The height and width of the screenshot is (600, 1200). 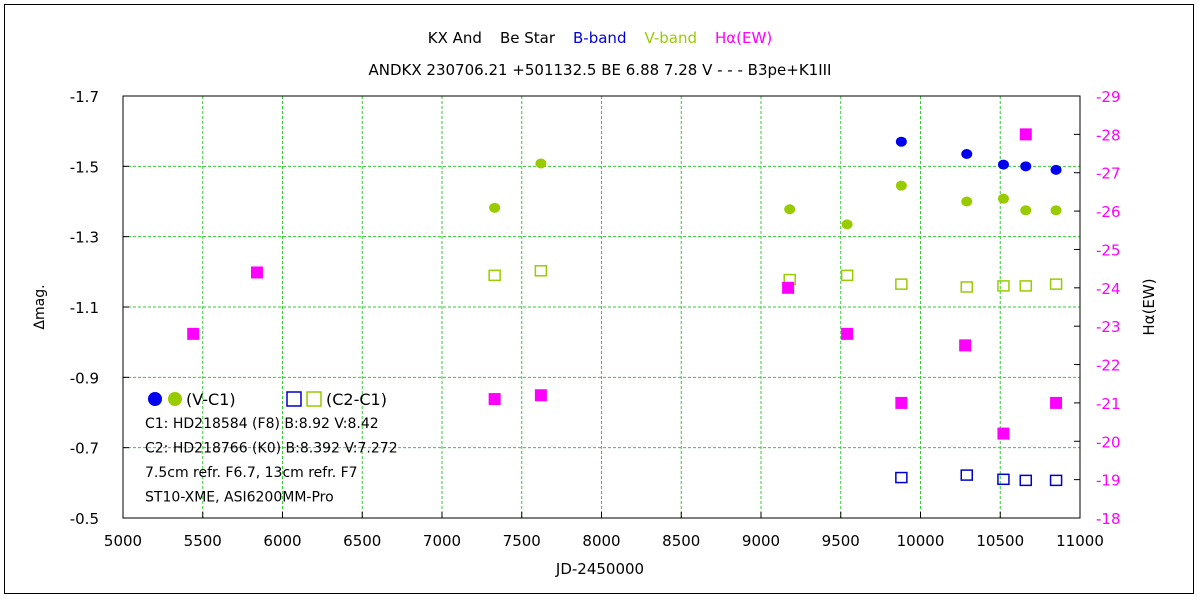 I want to click on x-tick-label: 8500, so click(x=681, y=541).